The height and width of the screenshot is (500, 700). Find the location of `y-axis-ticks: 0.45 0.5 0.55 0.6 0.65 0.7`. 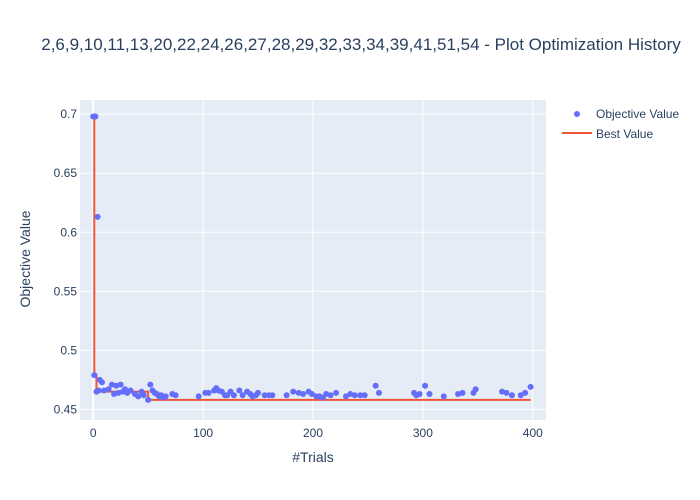

y-axis-ticks: 0.45 0.5 0.55 0.6 0.65 0.7 is located at coordinates (66, 261).